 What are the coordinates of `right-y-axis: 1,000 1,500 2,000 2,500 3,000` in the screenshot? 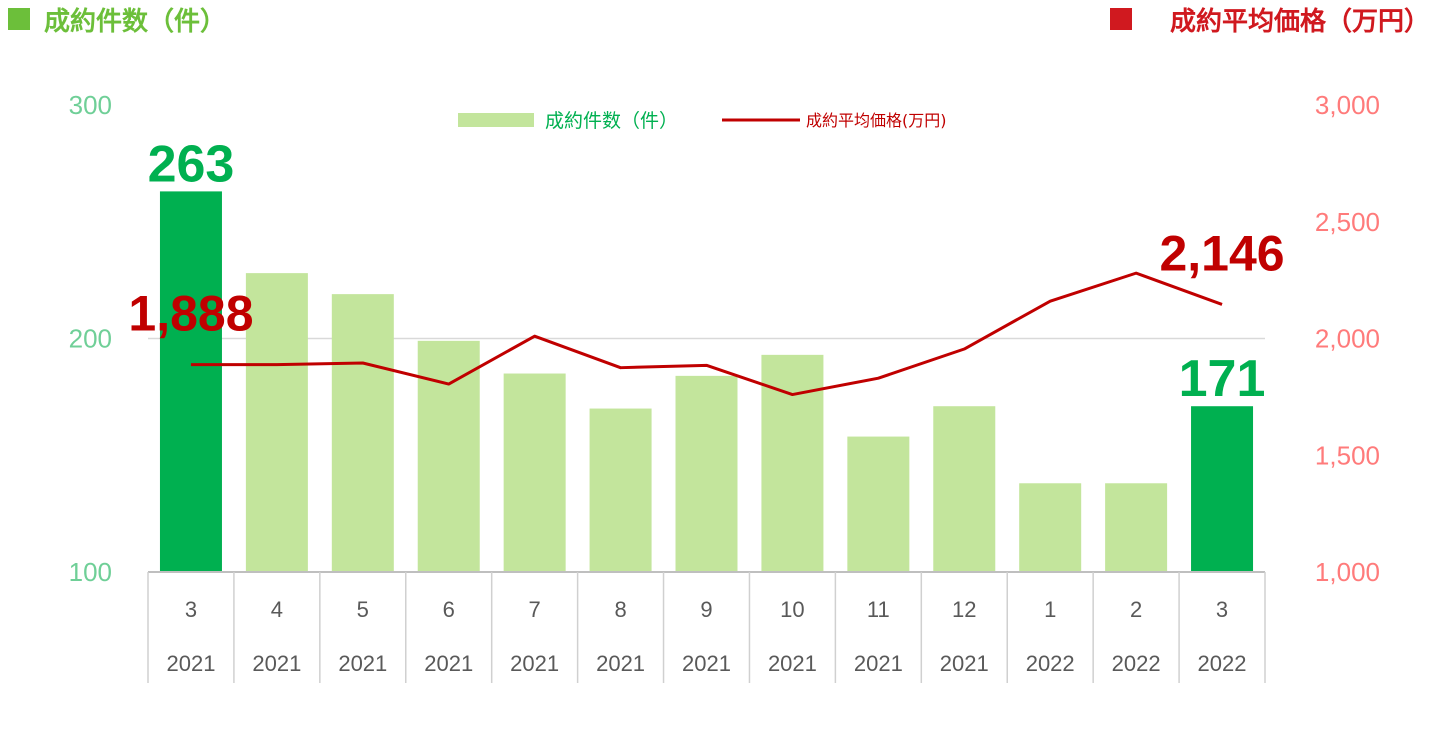 It's located at (1347, 338).